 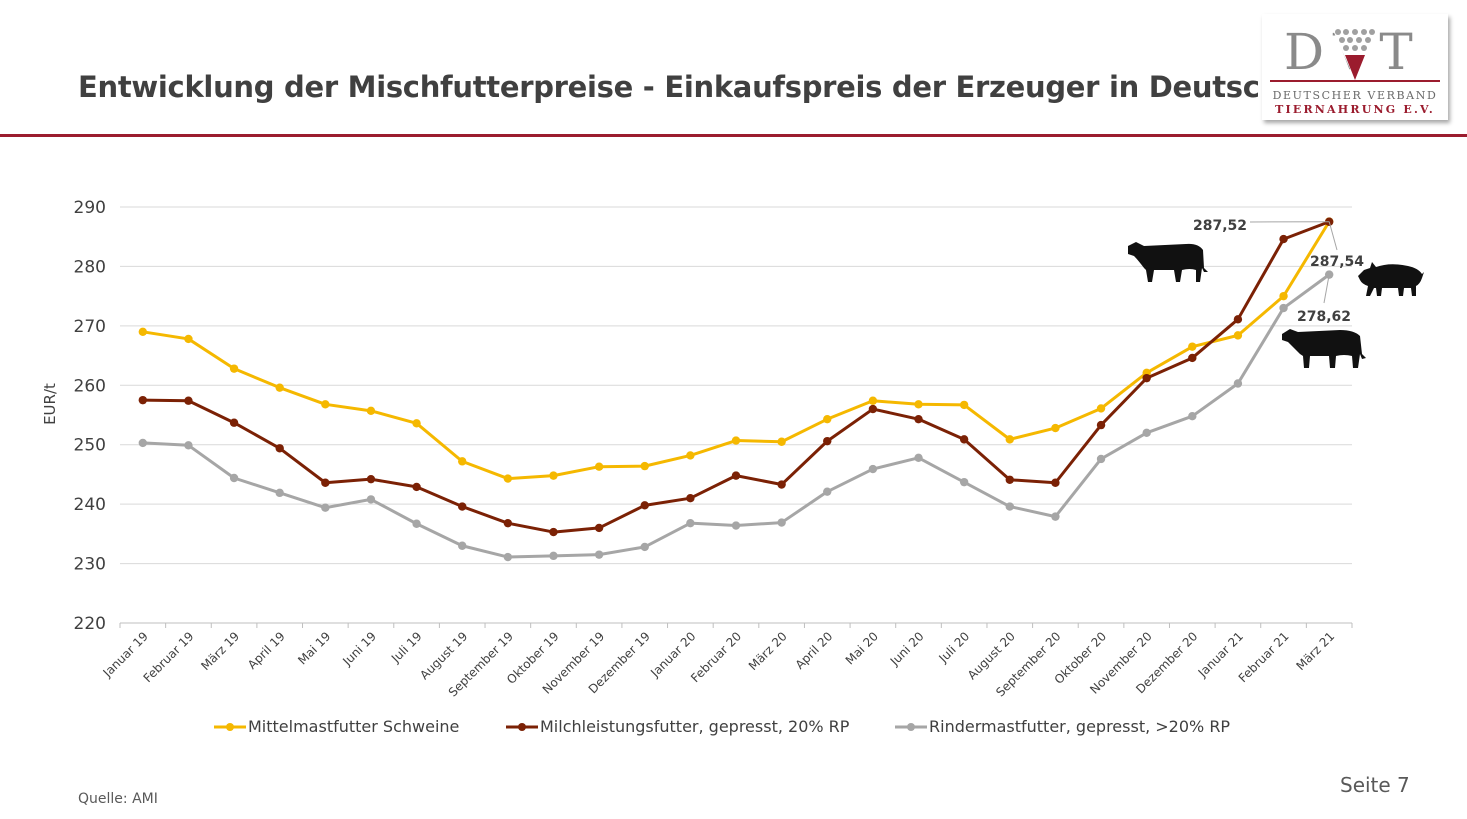 What do you see at coordinates (90, 565) in the screenshot?
I see `y-tick-label: 230` at bounding box center [90, 565].